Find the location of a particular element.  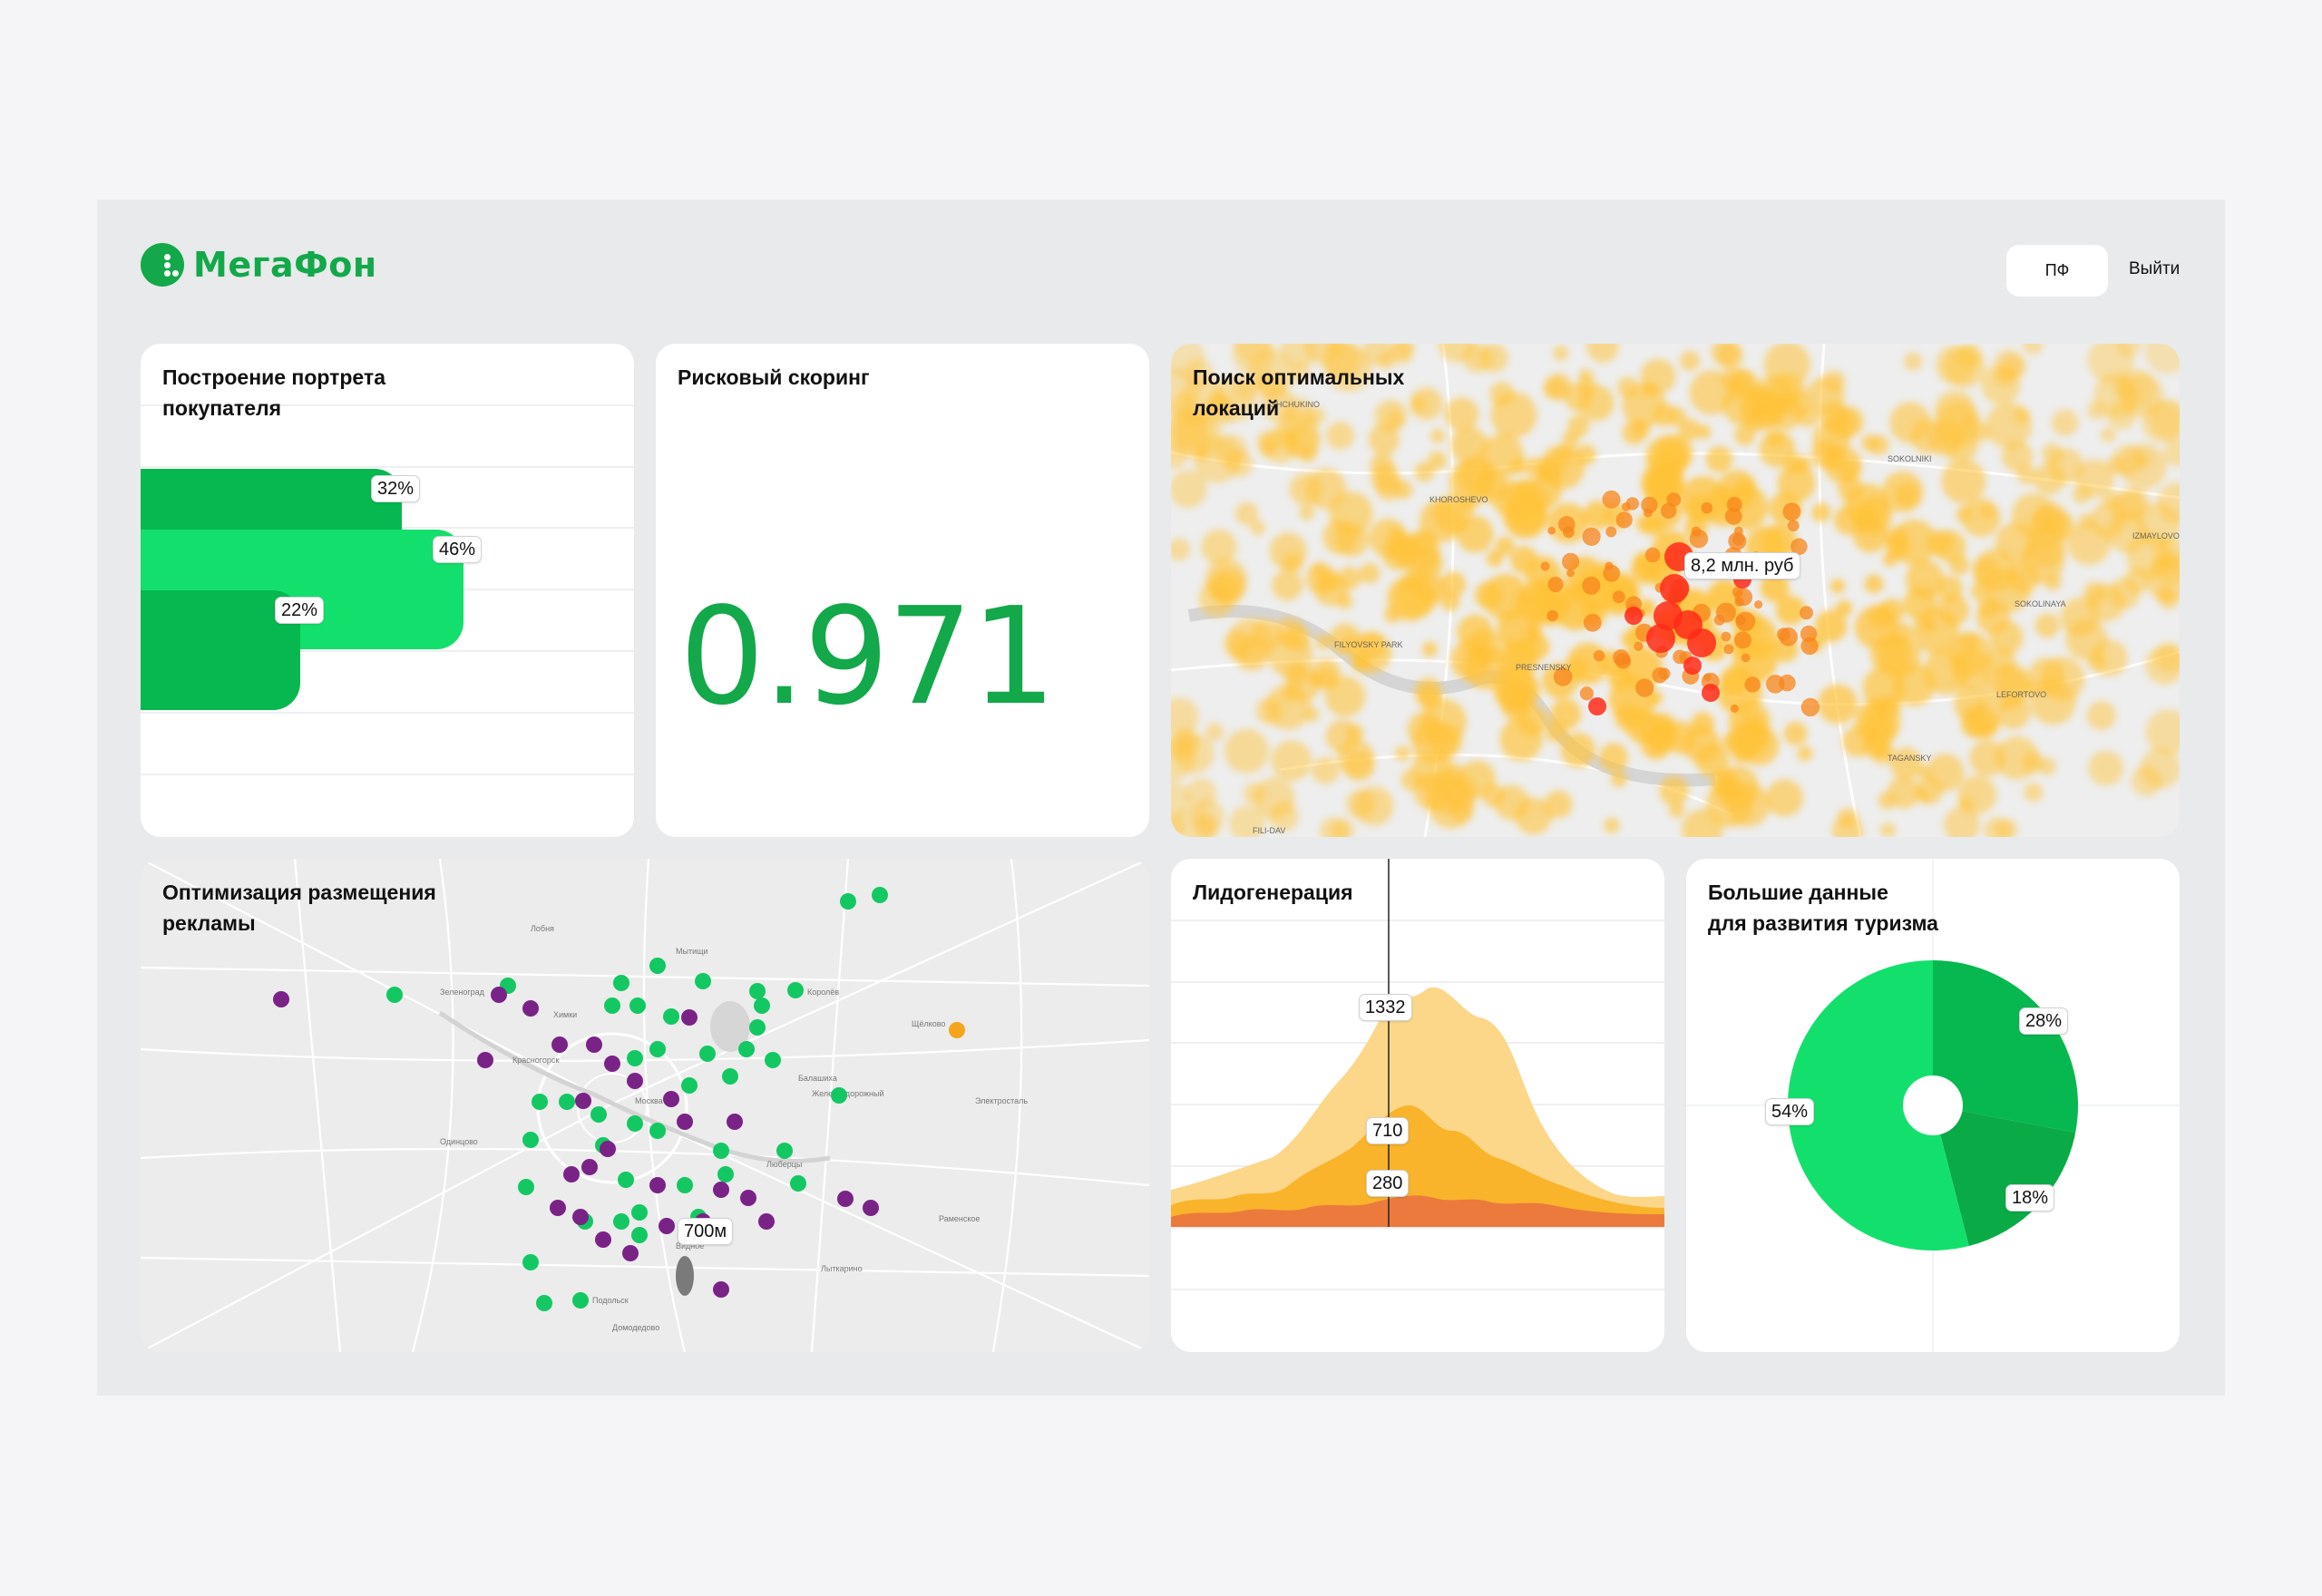

map-city-label: Химки is located at coordinates (565, 1015).